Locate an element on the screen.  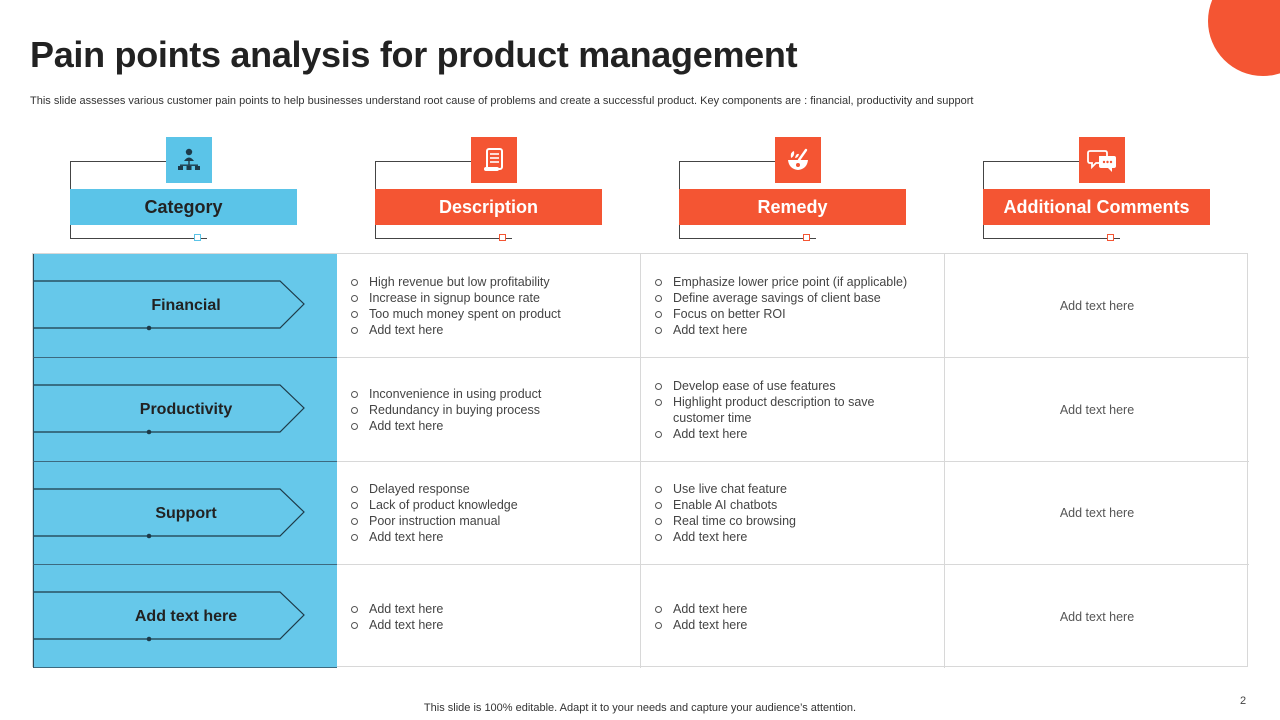
list-item: Real time co browsing is located at coordinates (788, 521).